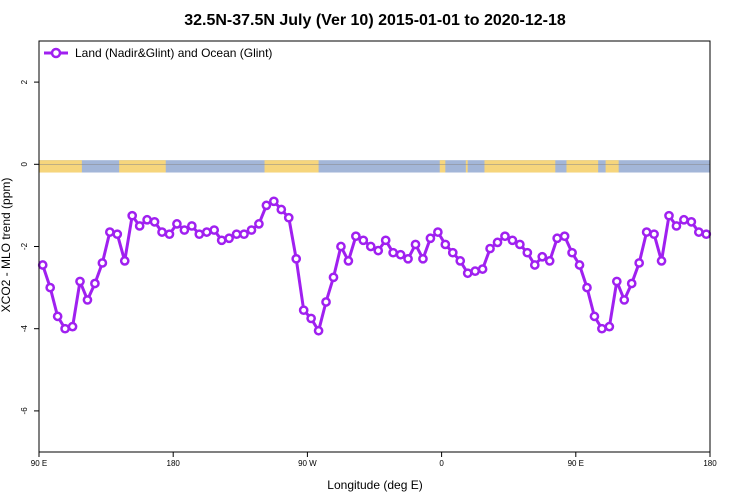 The image size is (750, 500). What do you see at coordinates (24, 411) in the screenshot?
I see `y-tick-label: -6` at bounding box center [24, 411].